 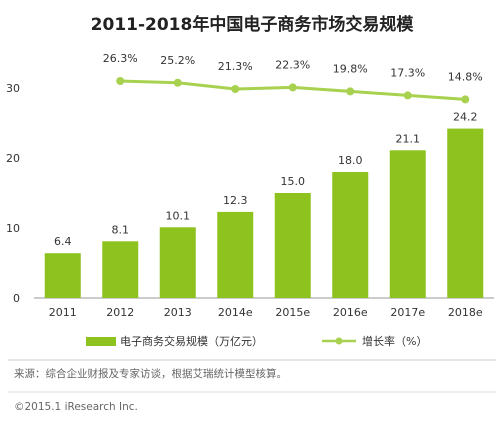 I want to click on growth-rate-label: 26.3%, so click(x=120, y=58).